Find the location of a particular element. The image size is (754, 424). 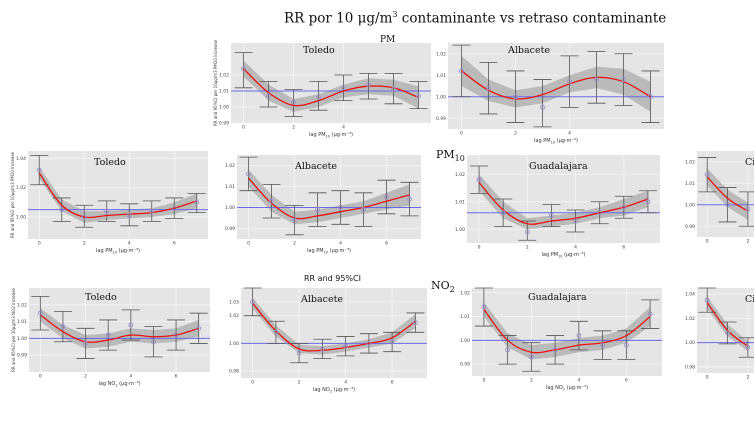

y-tick-label: 0.98 is located at coordinates (234, 372).